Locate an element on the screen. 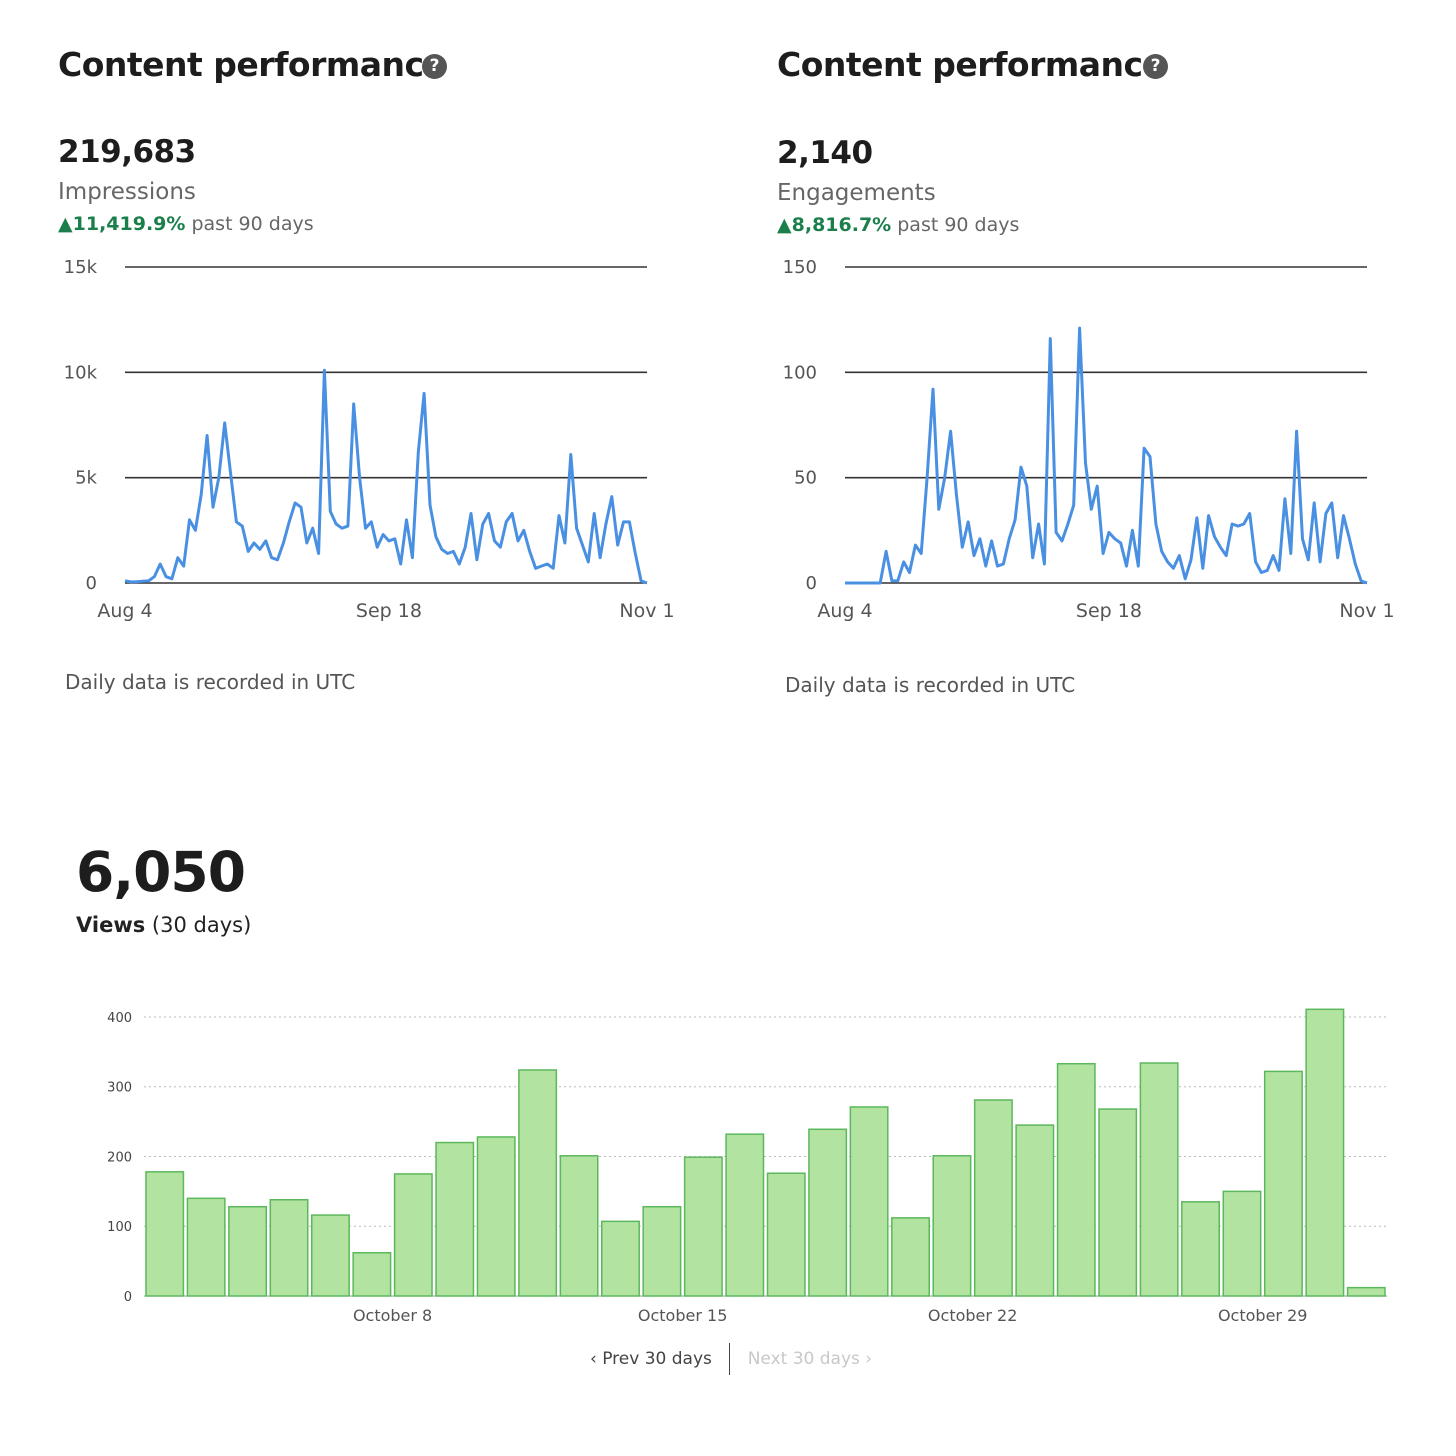  y-tick-label: 150 is located at coordinates (800, 267).